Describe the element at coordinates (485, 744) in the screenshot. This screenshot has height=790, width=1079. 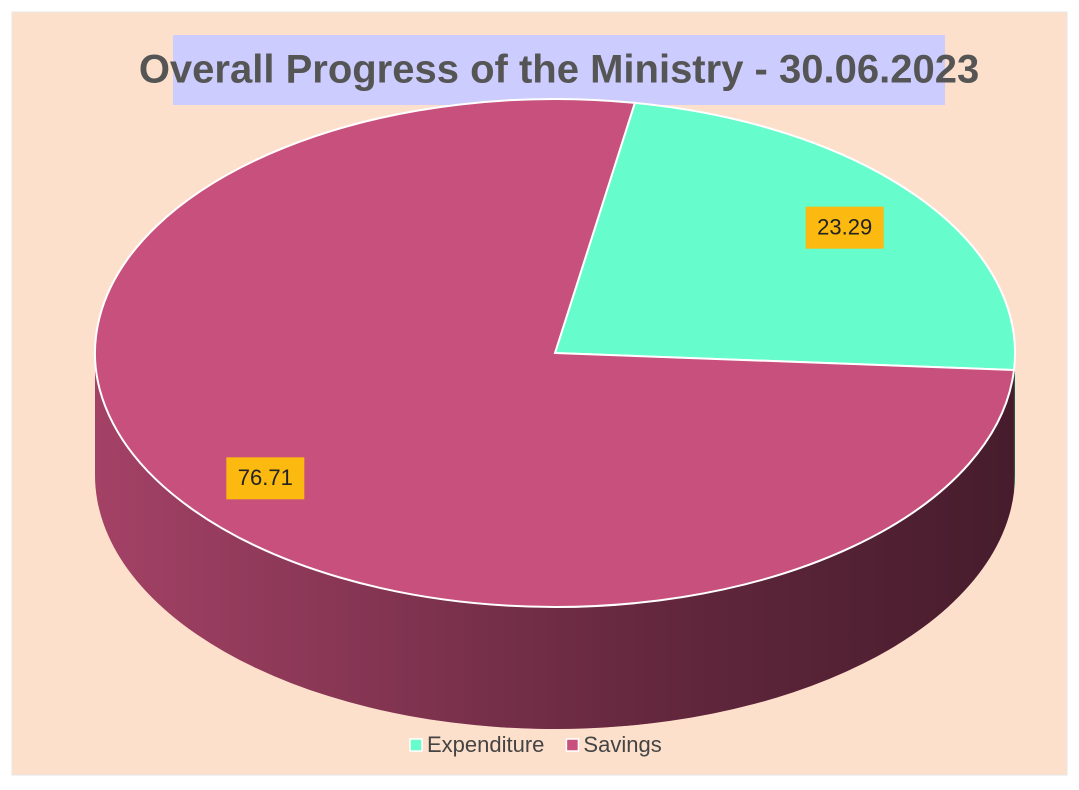
I see `legend-label: Expenditure` at that location.